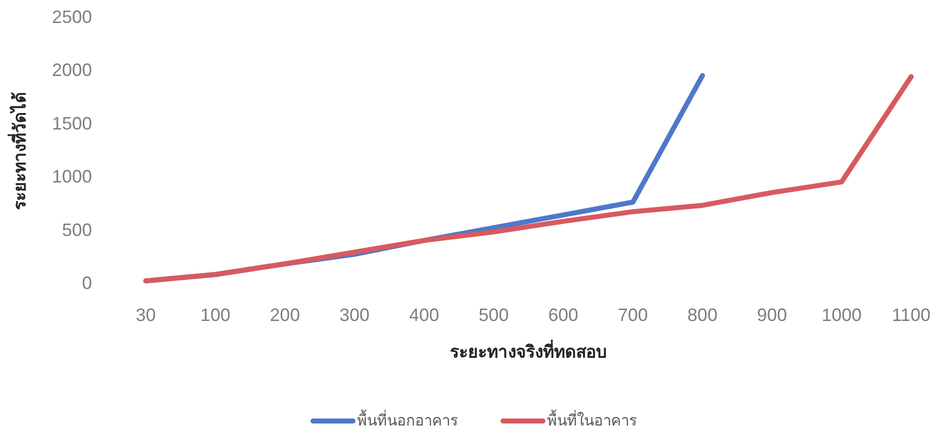 This screenshot has width=950, height=436. I want to click on x-tick-label: 30, so click(146, 315).